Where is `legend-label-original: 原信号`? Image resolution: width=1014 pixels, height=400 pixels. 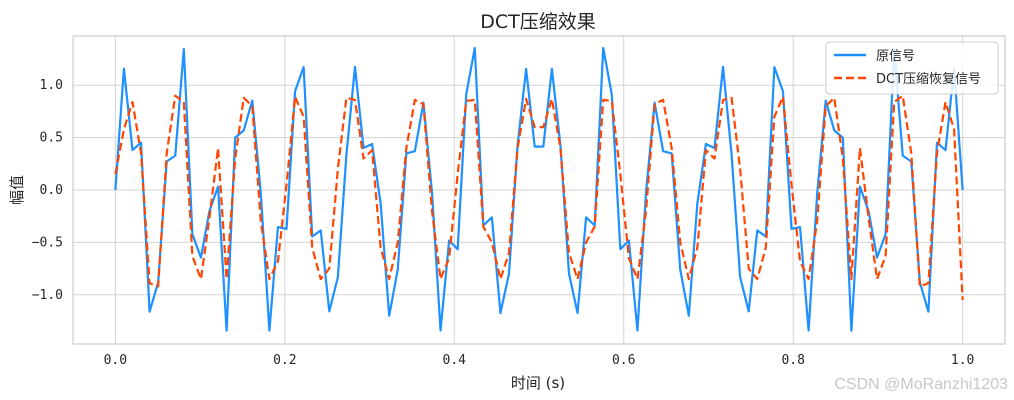 legend-label-original: 原信号 is located at coordinates (895, 56).